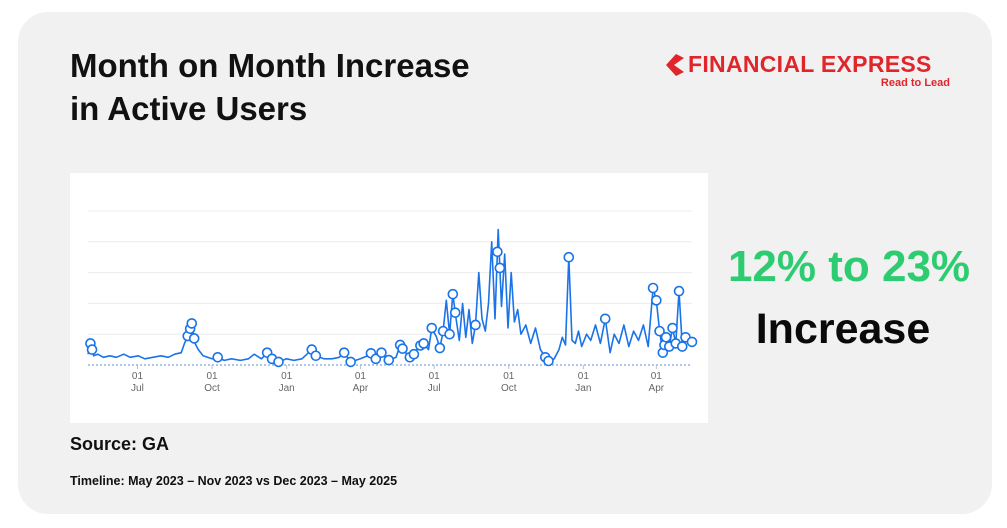 This screenshot has width=1007, height=528. Describe the element at coordinates (843, 329) in the screenshot. I see `increase-label: Increase` at that location.